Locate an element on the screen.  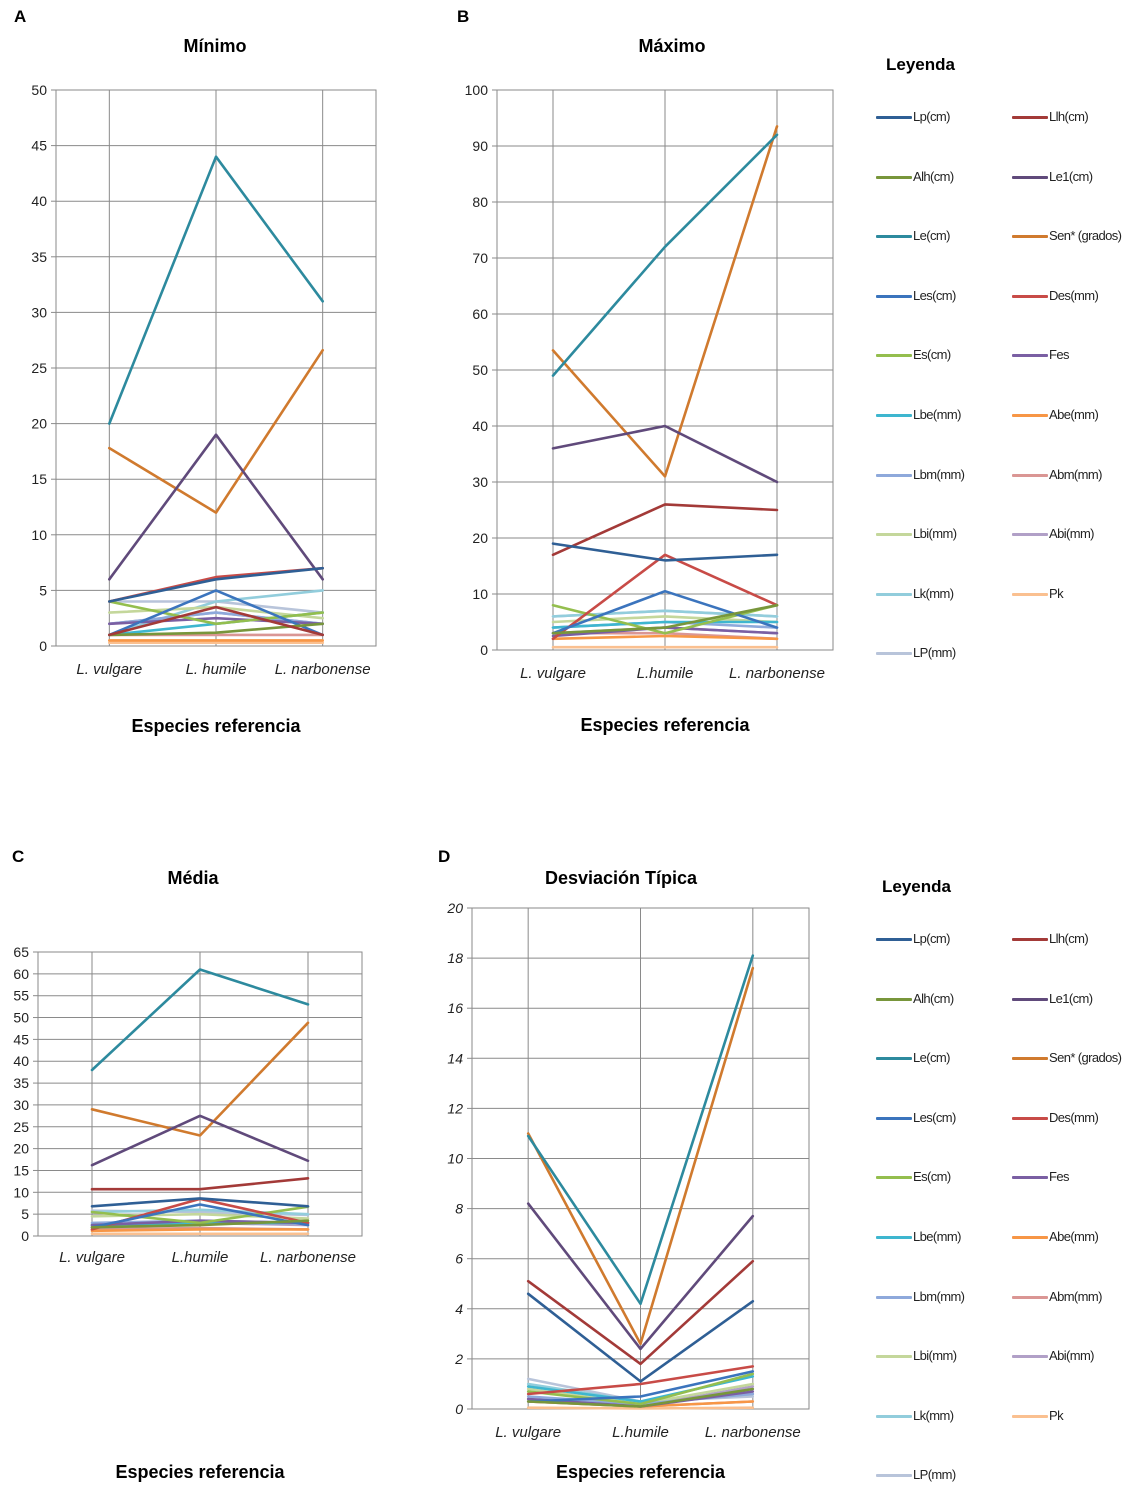
y-tick-label: 45 is located at coordinates (21, 1039).